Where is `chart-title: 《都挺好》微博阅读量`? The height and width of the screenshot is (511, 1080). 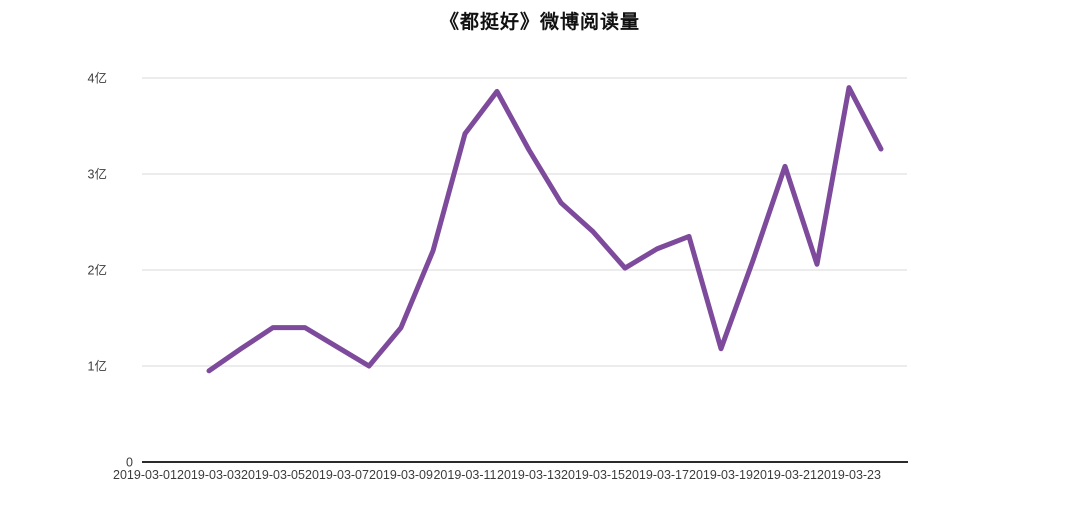
chart-title: 《都挺好》微博阅读量 is located at coordinates (539, 22).